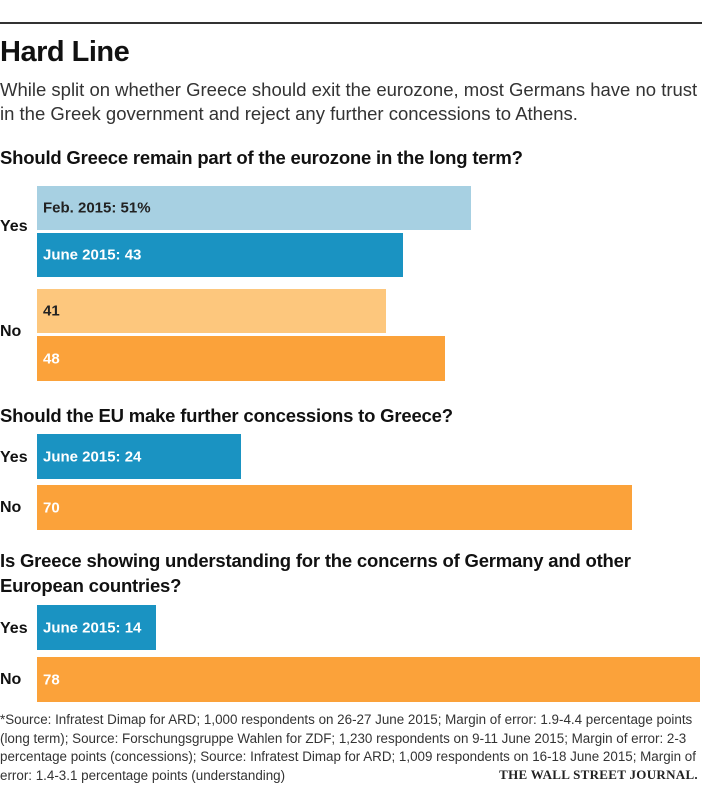 The width and height of the screenshot is (702, 786). What do you see at coordinates (65, 52) in the screenshot?
I see `page-title: Hard Line` at bounding box center [65, 52].